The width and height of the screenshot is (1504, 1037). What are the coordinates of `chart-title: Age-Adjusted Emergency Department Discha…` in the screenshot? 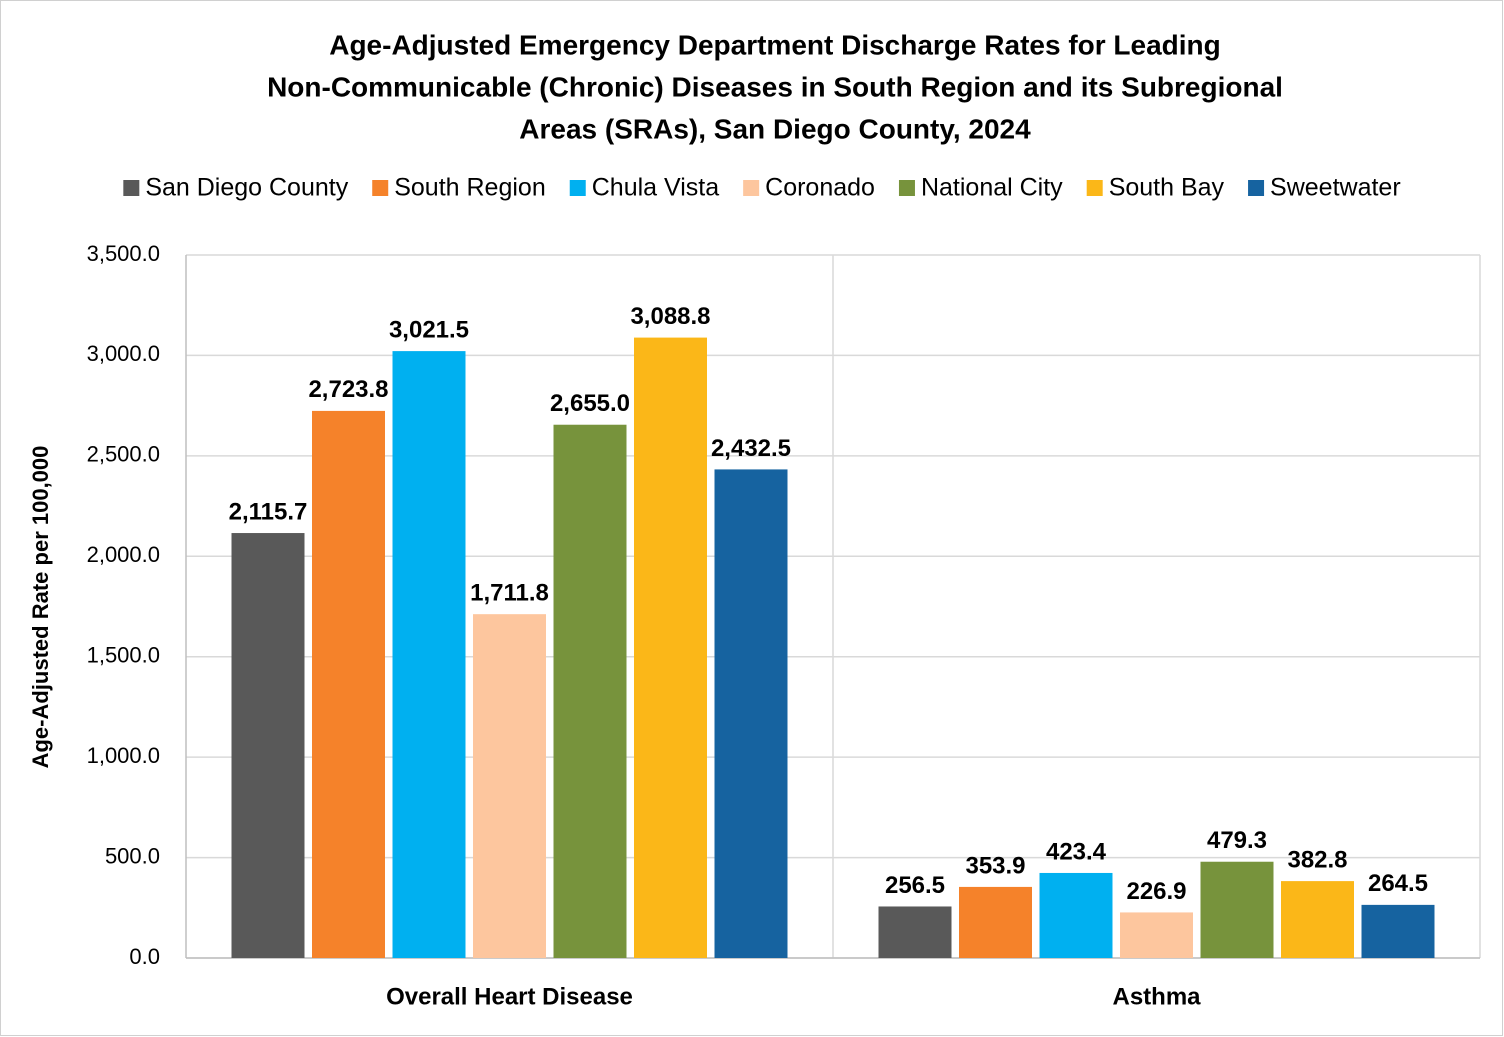 It's located at (775, 44).